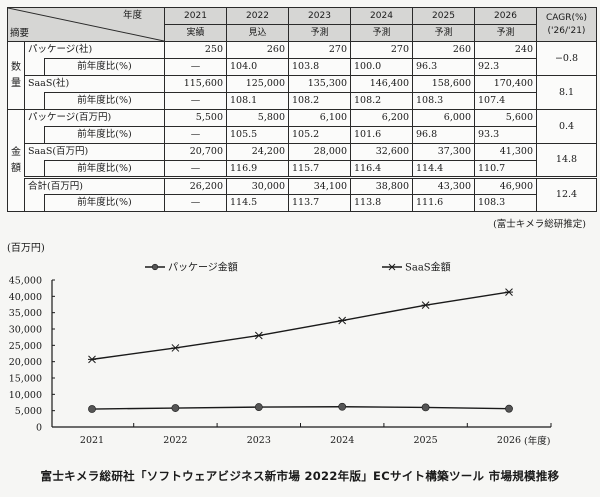 The image size is (600, 497). What do you see at coordinates (302, 203) in the screenshot?
I see `table-row-yoy: 前年度比(%) — 114.5 113.7 113.8 111.6 108.3` at bounding box center [302, 203].